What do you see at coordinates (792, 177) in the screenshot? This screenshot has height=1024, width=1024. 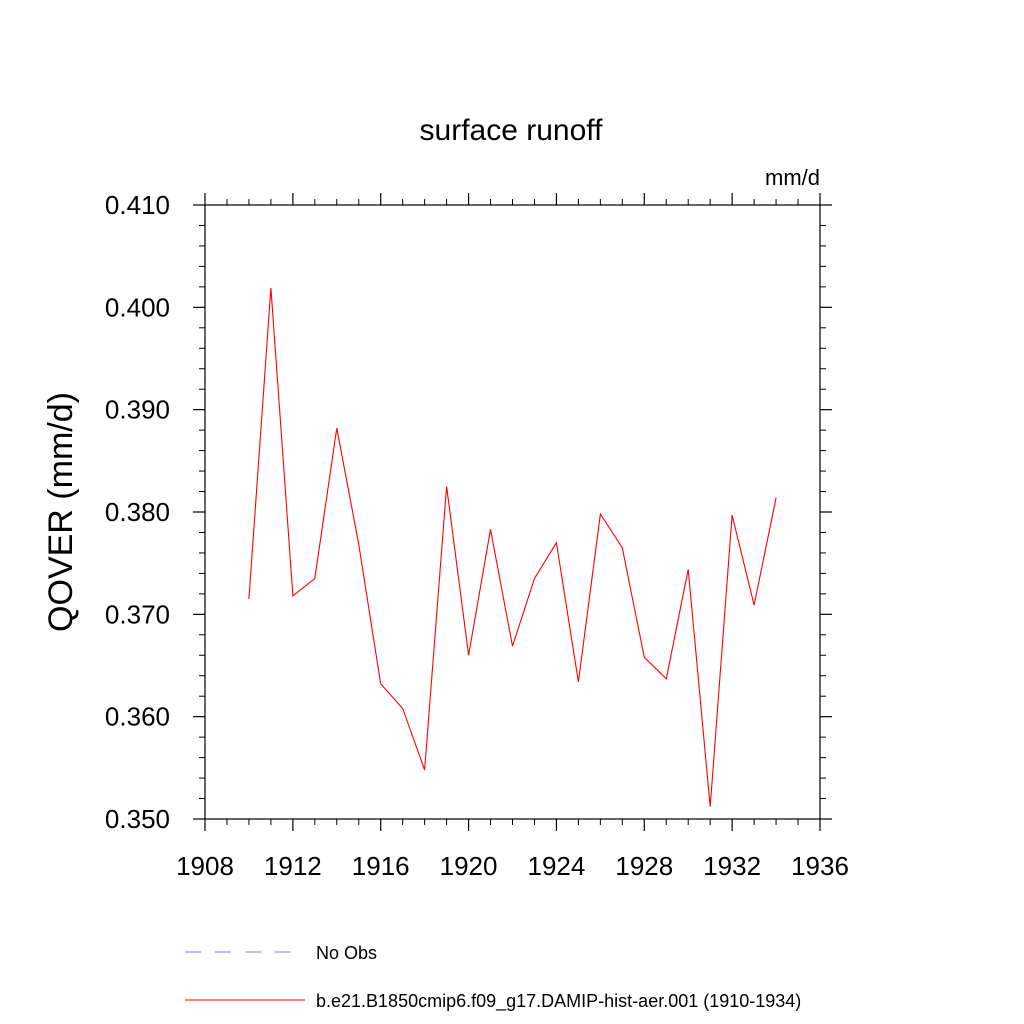 I see `units-label: mm/d` at bounding box center [792, 177].